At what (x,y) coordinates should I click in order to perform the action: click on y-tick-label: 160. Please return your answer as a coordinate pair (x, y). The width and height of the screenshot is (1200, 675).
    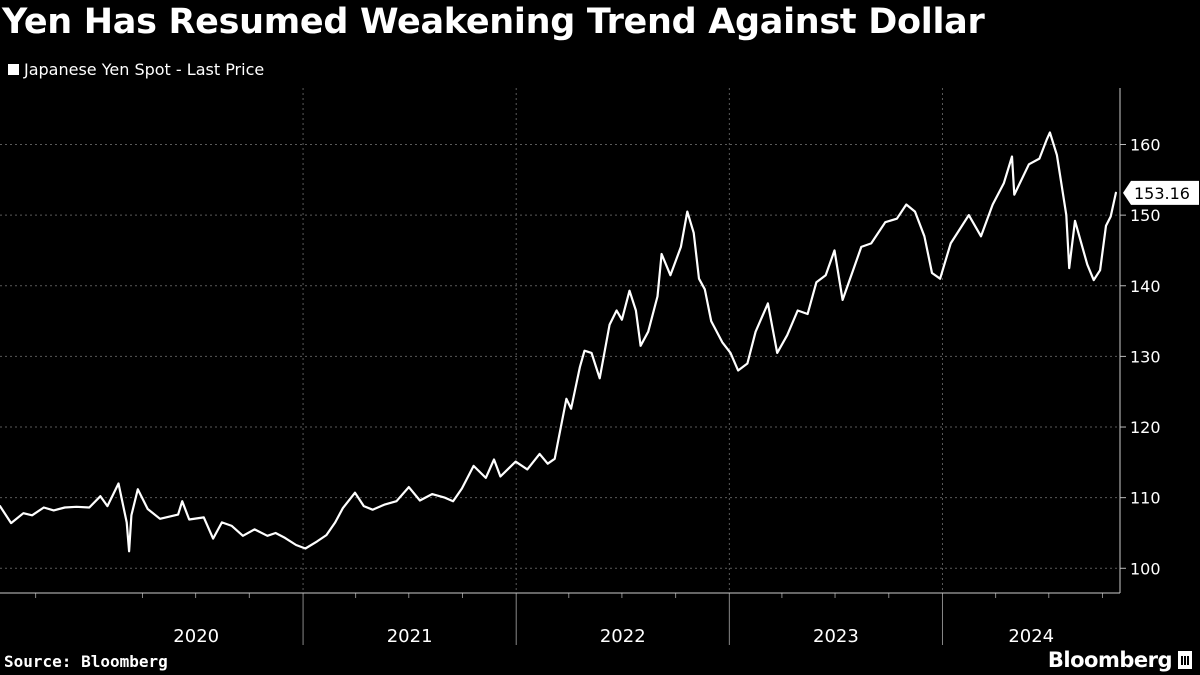
    Looking at the image, I should click on (1145, 145).